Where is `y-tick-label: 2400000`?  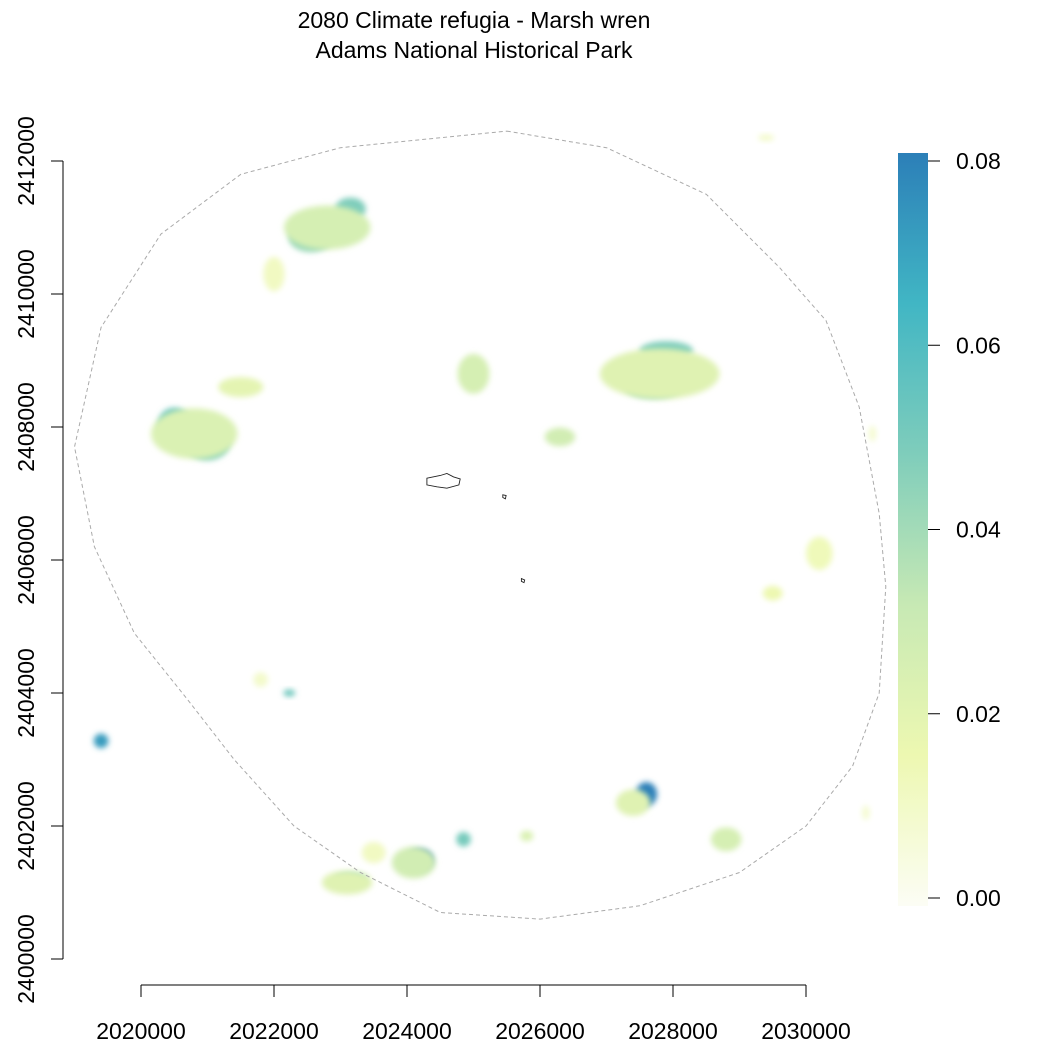
y-tick-label: 2400000 is located at coordinates (26, 959).